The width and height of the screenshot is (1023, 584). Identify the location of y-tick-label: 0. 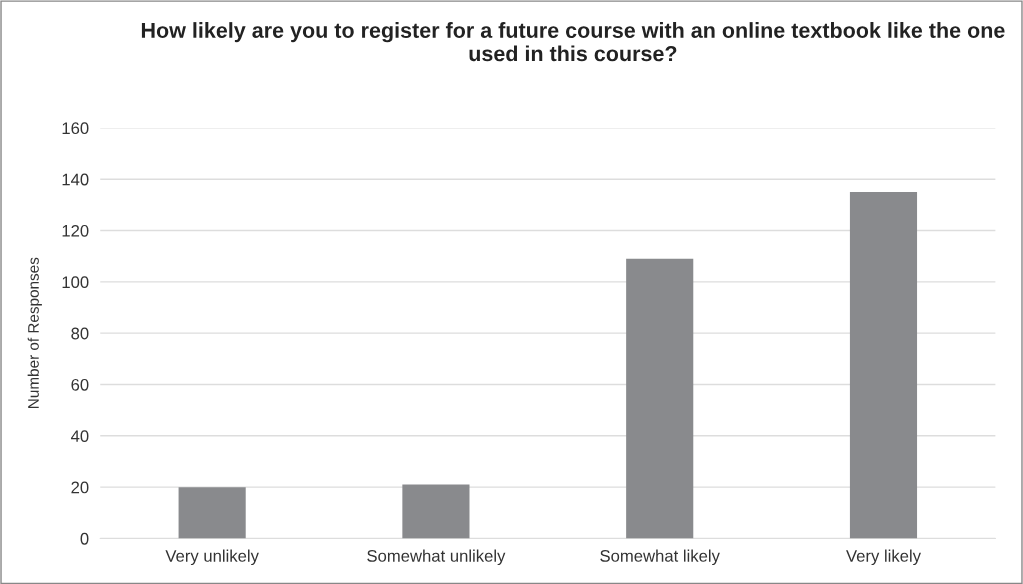
(84, 538).